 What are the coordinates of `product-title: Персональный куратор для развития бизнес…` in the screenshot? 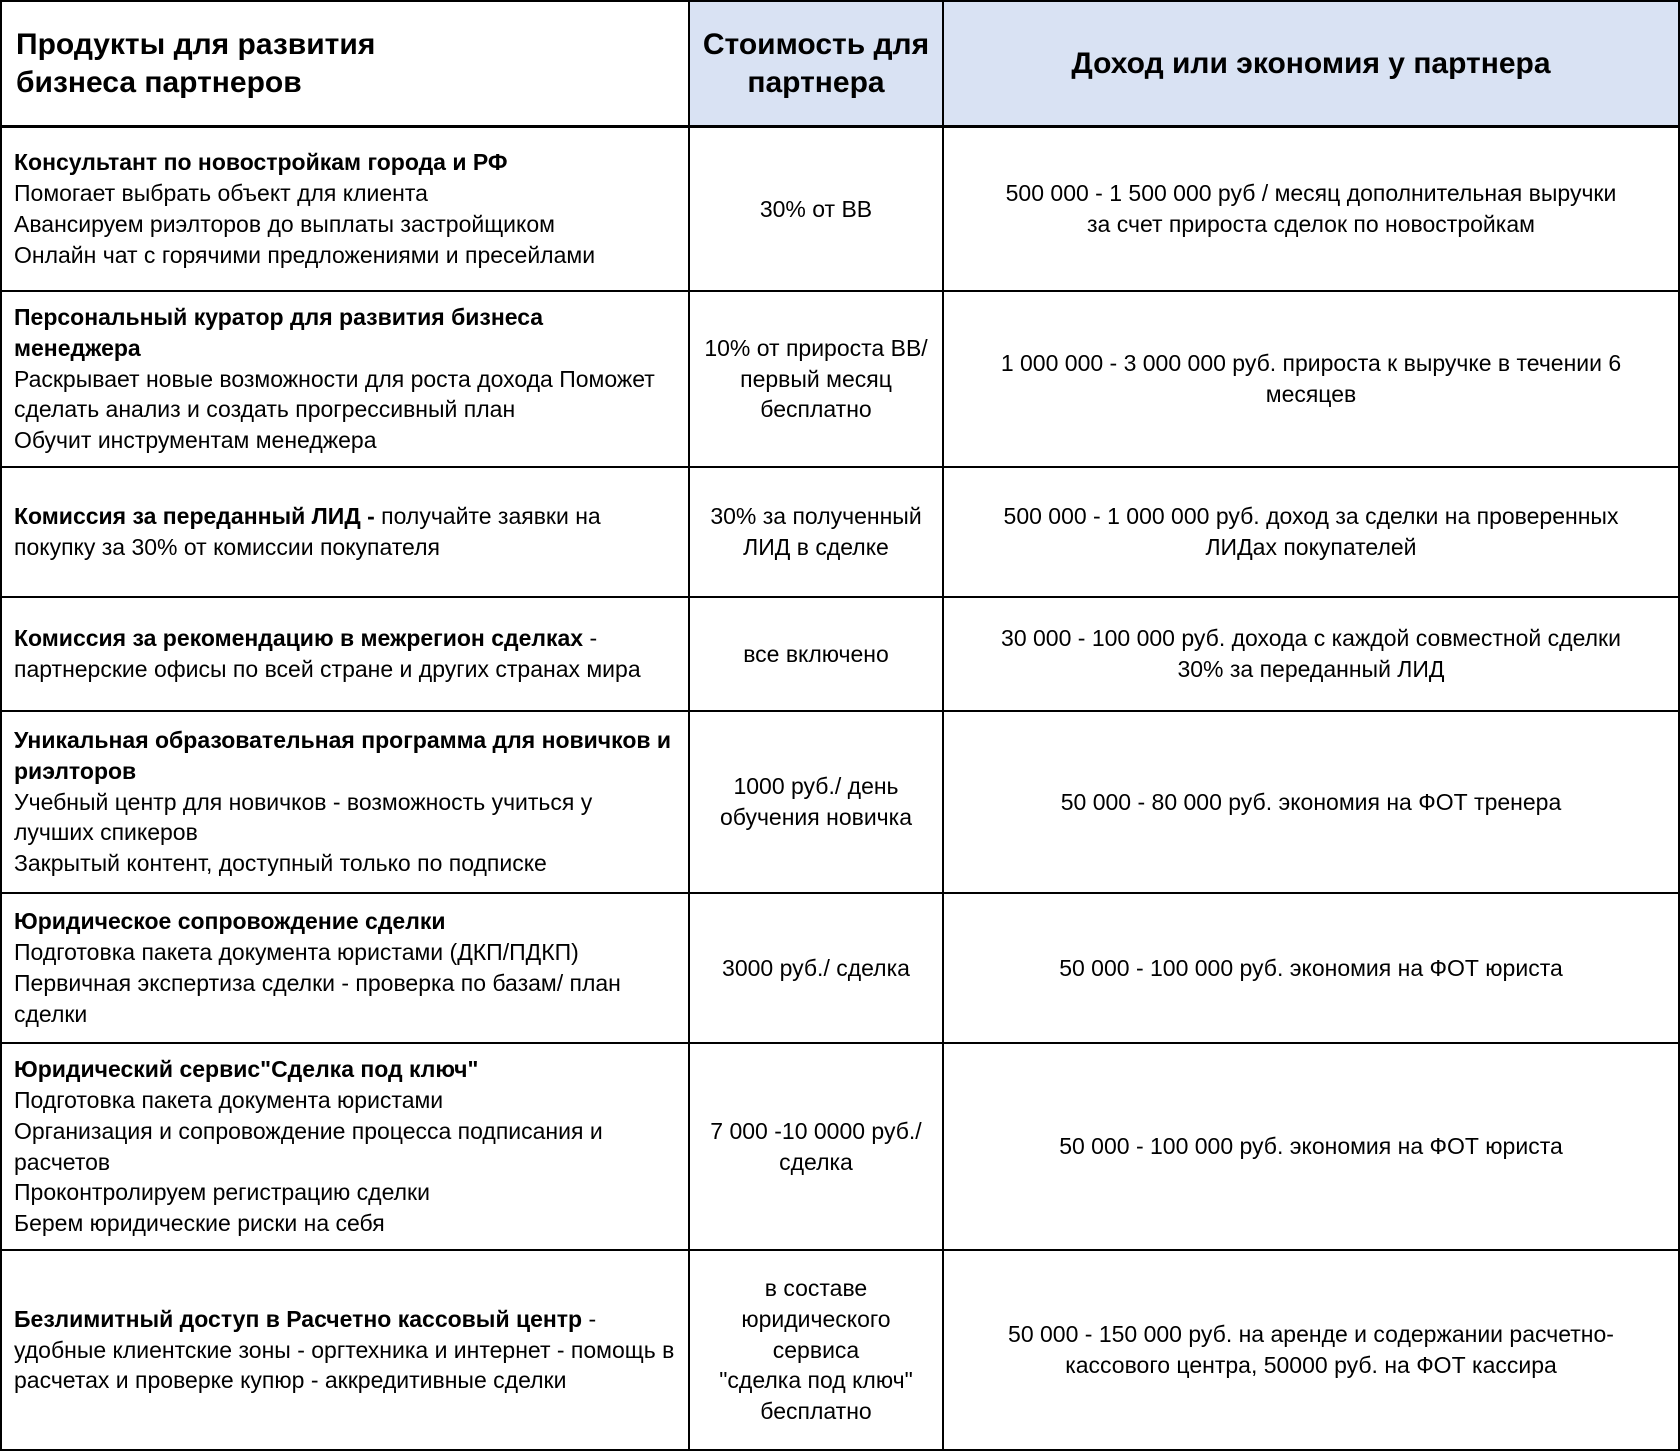 It's located at (279, 332).